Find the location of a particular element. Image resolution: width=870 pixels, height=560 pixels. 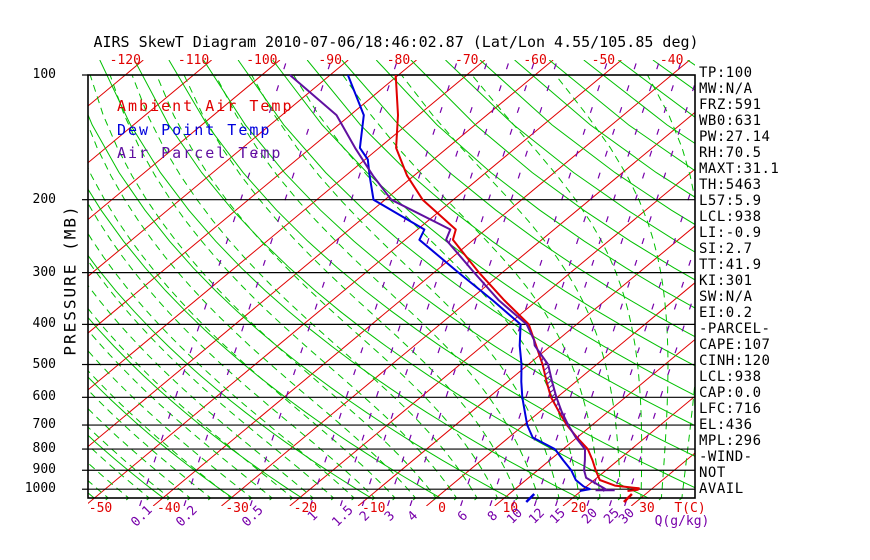

bottom-axis-tick-label: 0 is located at coordinates (442, 508).